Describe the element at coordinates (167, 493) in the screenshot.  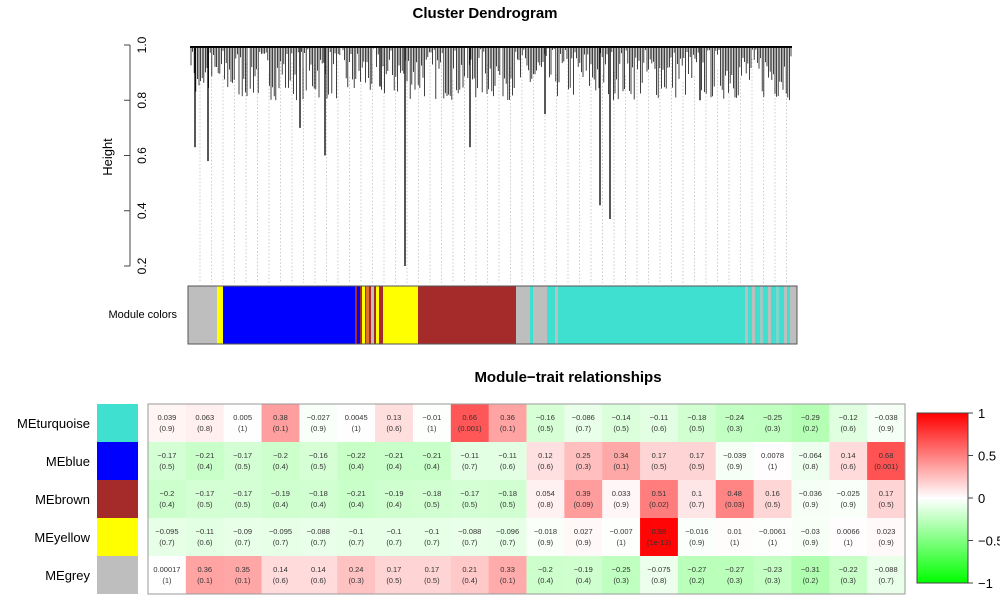
I see `cell-value: −0.2` at that location.